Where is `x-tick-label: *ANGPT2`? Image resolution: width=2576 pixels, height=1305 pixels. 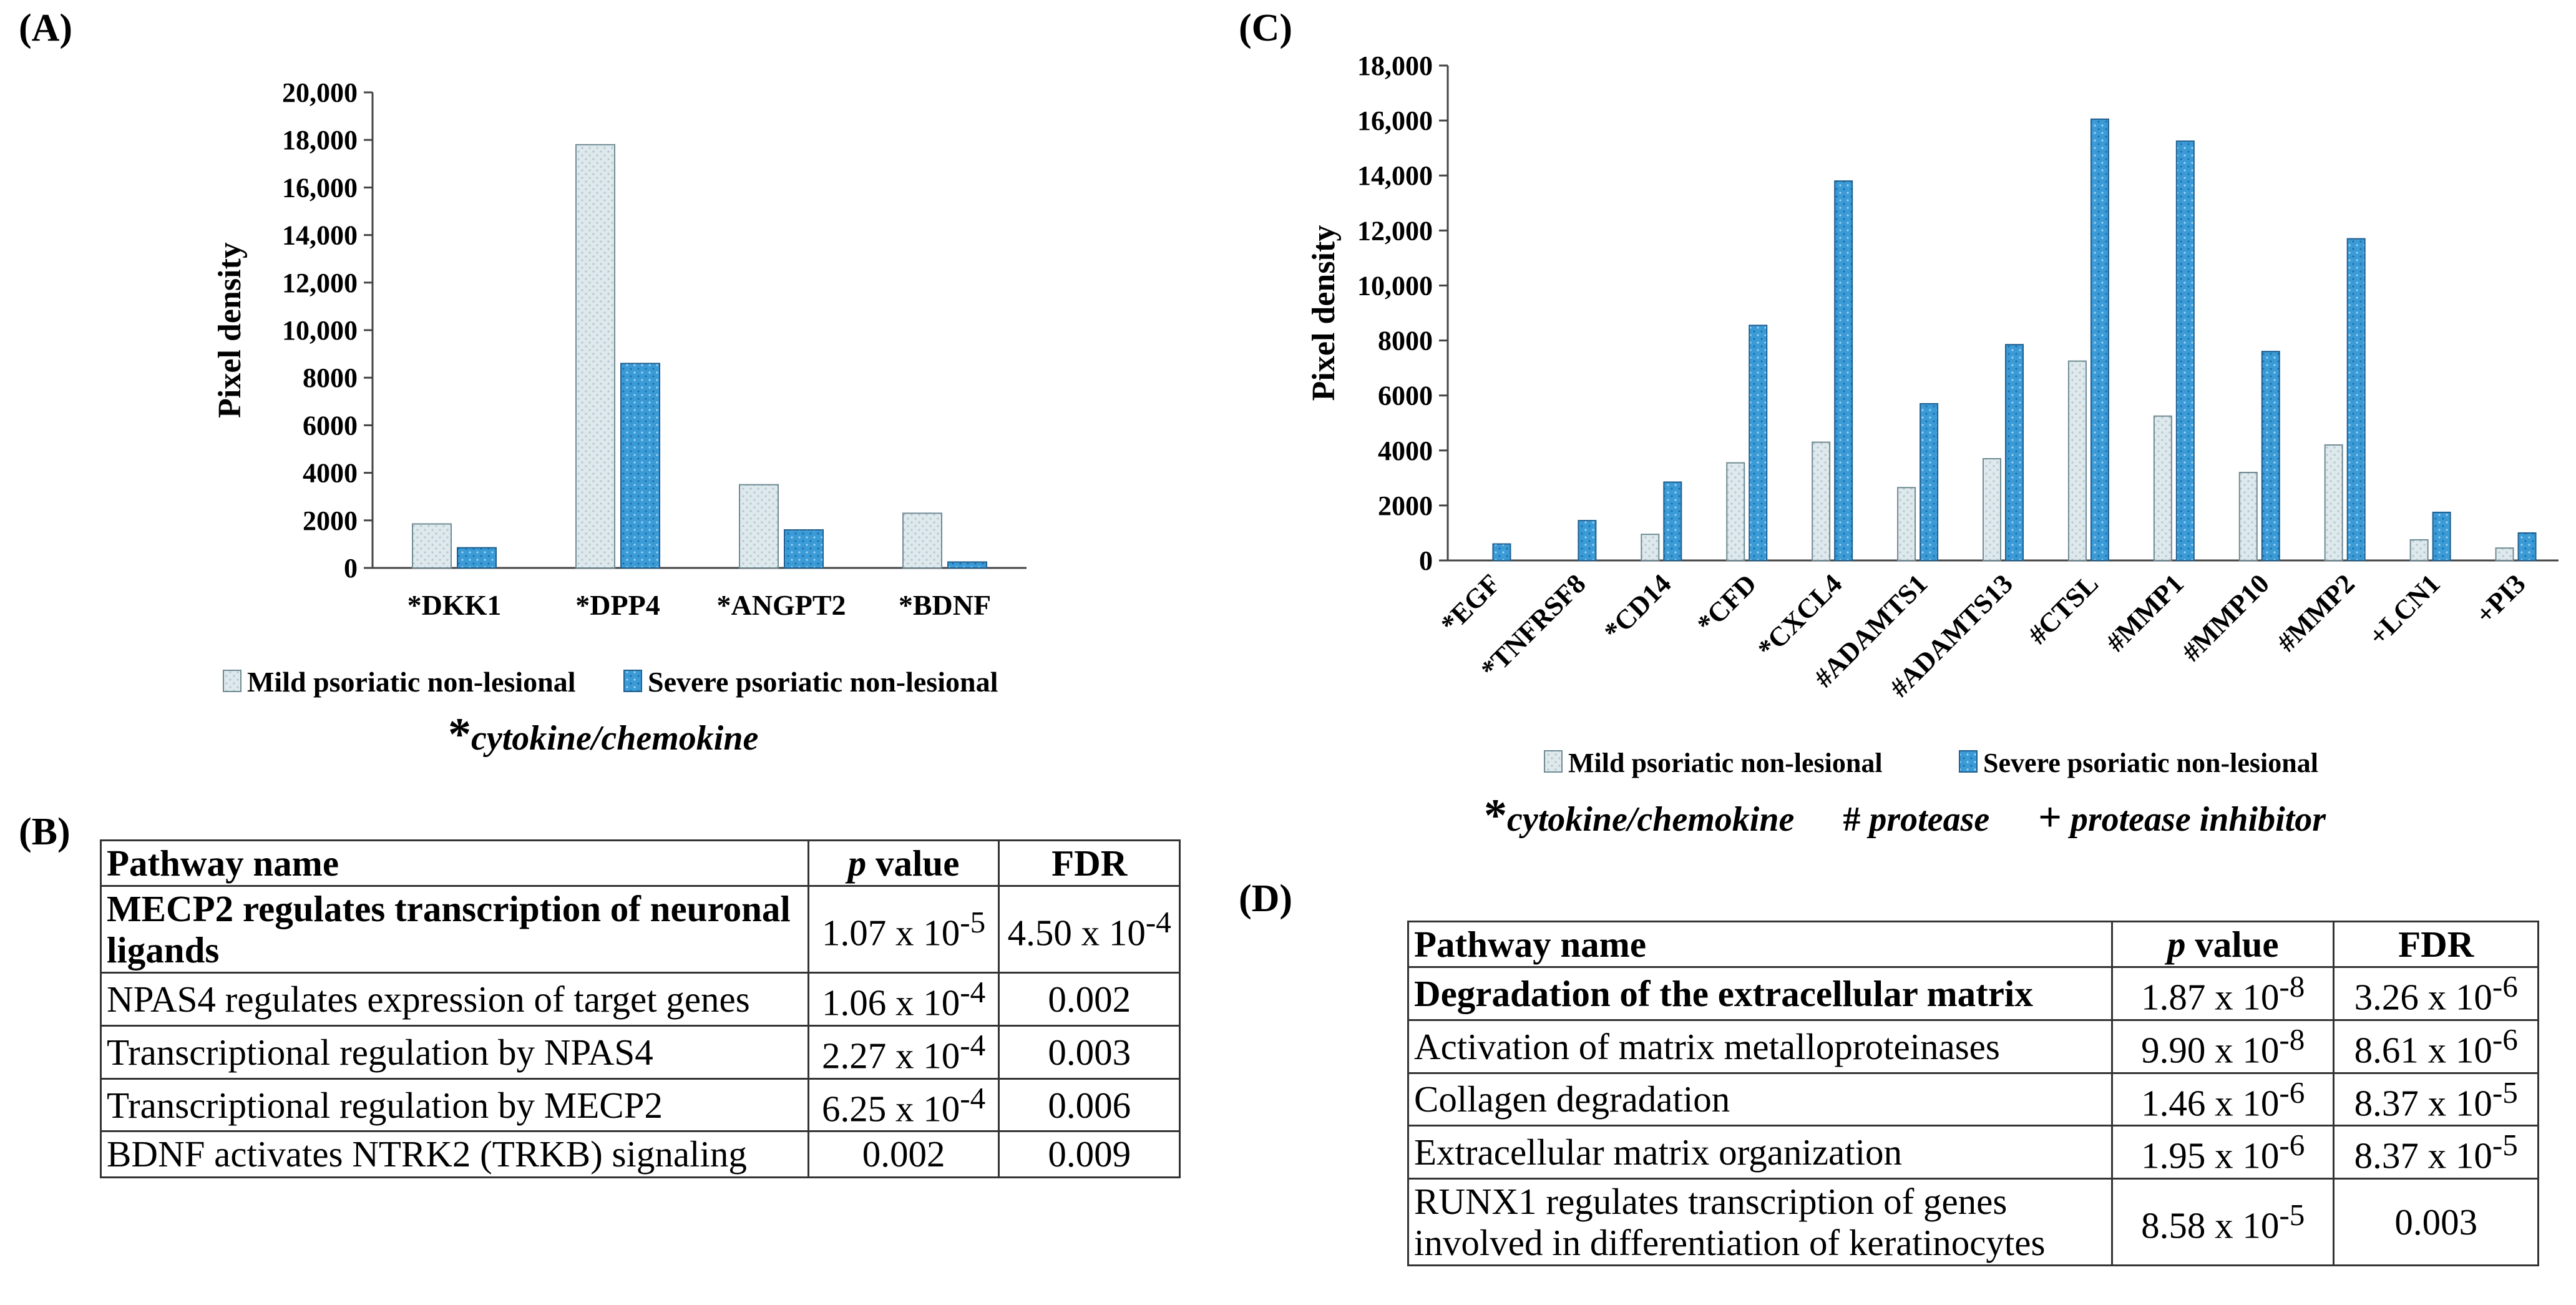 x-tick-label: *ANGPT2 is located at coordinates (781, 605).